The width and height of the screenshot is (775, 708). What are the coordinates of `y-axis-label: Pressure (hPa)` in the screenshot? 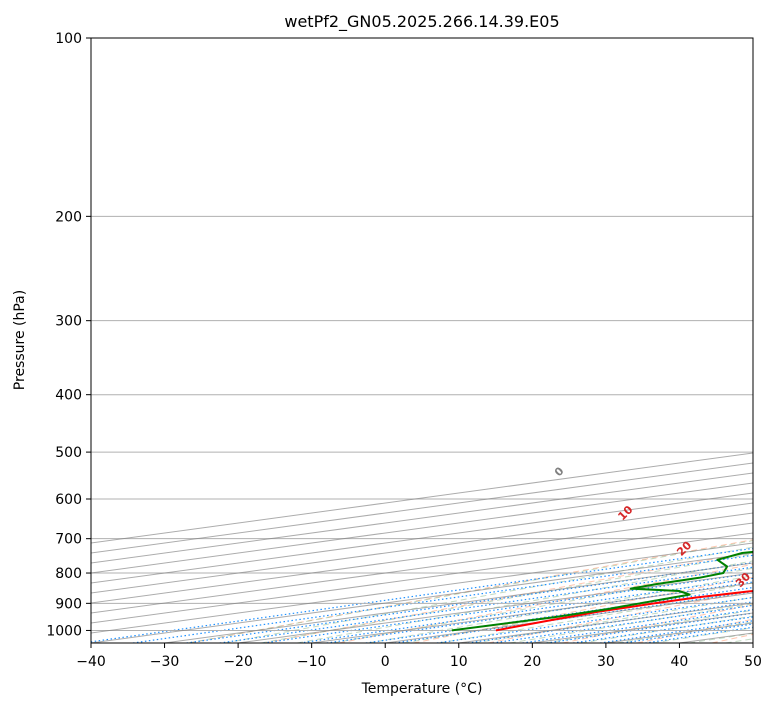 It's located at (20, 340).